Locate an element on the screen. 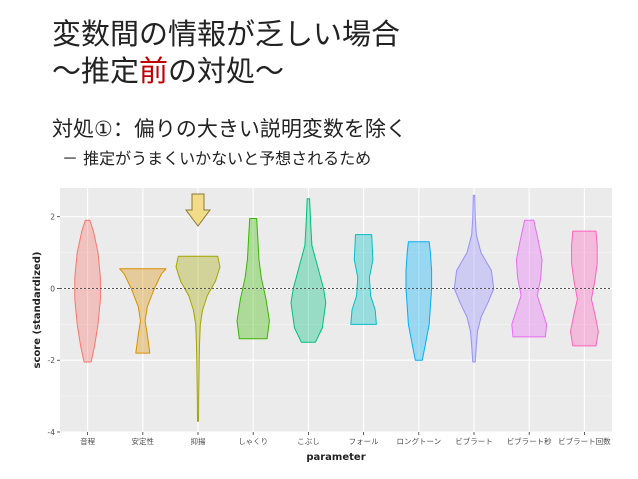 The width and height of the screenshot is (638, 479). x-tick-label: 安定性 is located at coordinates (143, 441).